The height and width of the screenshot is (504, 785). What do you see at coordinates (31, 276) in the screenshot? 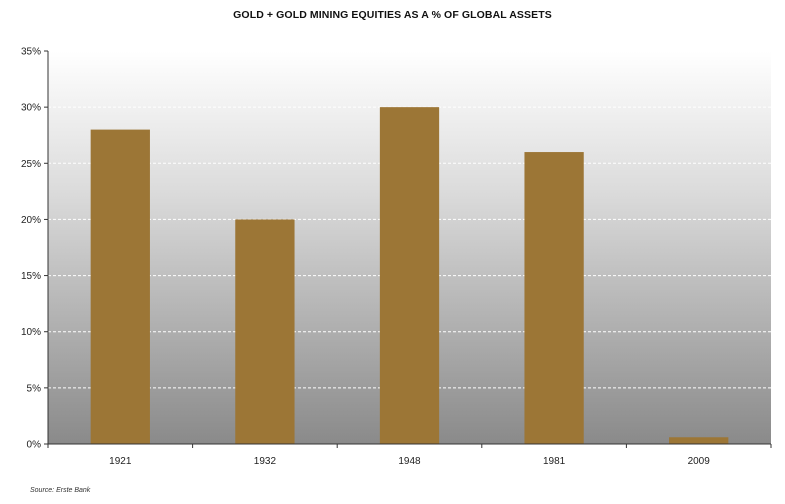
I see `y-tick-label: 15%` at bounding box center [31, 276].